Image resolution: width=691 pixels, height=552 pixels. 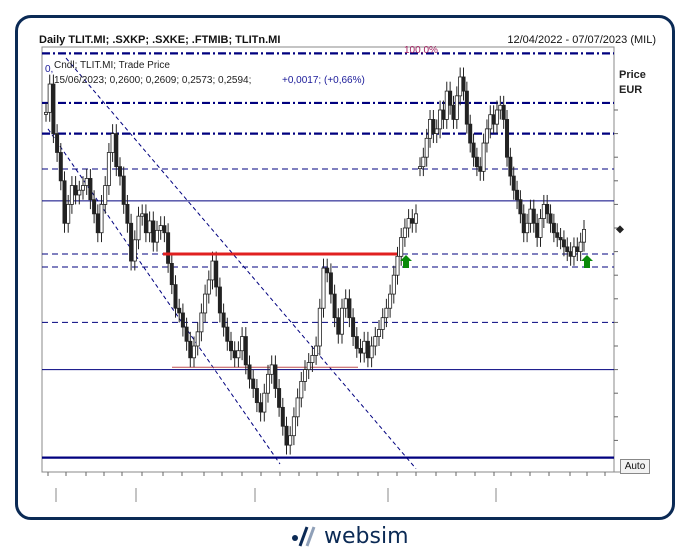 I want to click on y-axis-title-price: Price, so click(x=632, y=75).